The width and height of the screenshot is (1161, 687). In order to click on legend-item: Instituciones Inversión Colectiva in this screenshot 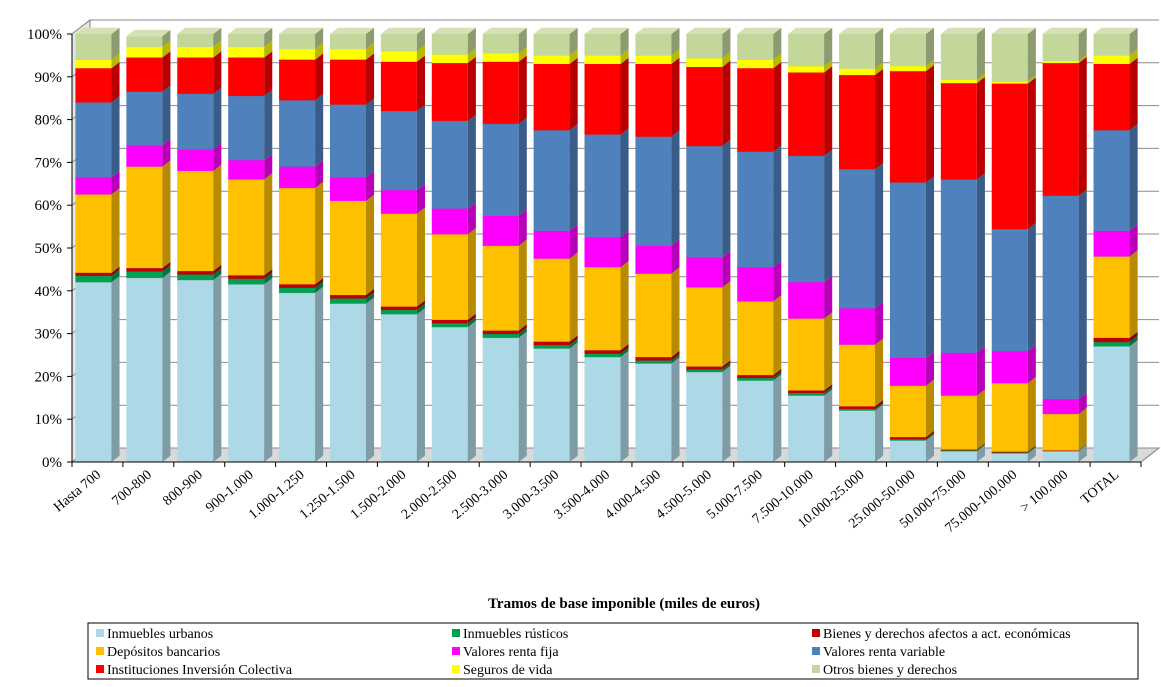, I will do `click(194, 670)`.